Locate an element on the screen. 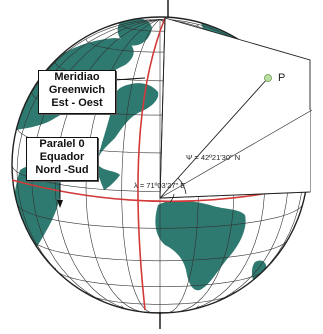 The width and height of the screenshot is (323, 334). meridian-radius is located at coordinates (236, 154).